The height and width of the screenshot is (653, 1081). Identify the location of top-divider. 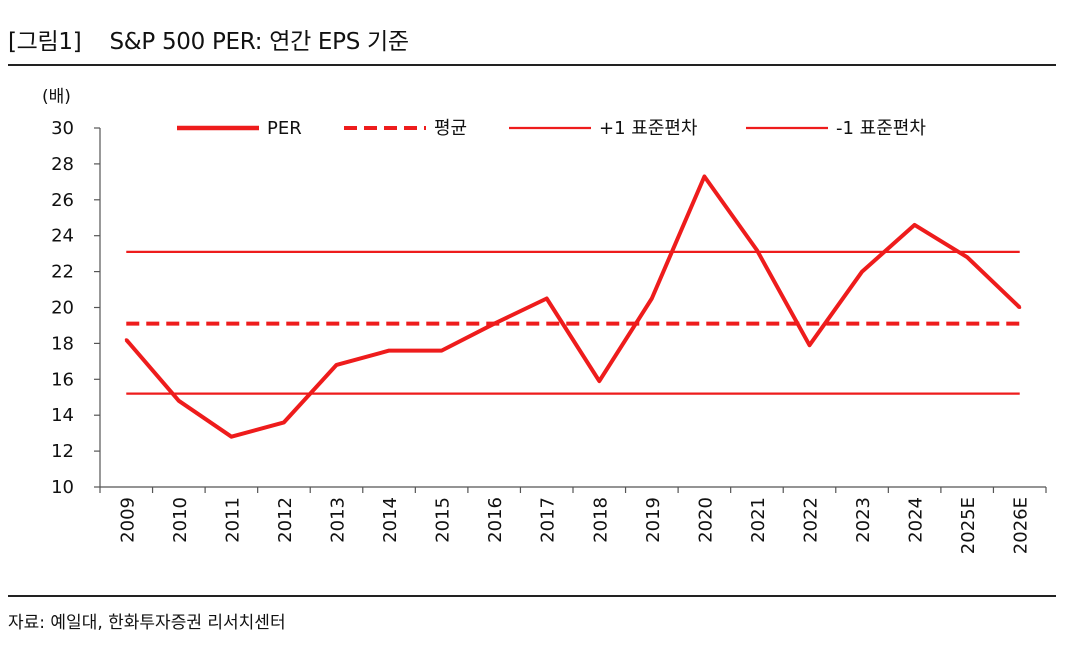
(532, 65).